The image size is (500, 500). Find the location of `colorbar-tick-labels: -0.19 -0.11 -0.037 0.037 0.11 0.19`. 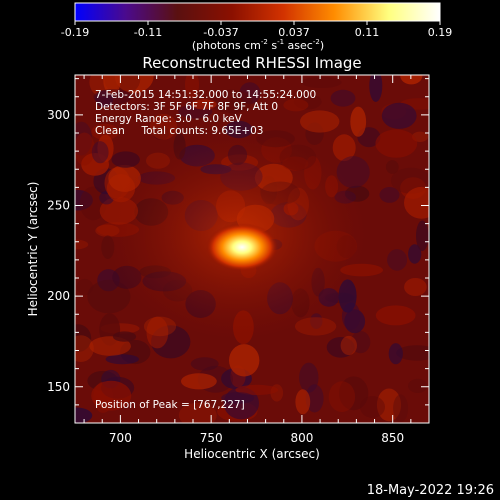

colorbar-tick-labels: -0.19 -0.11 -0.037 0.037 0.11 0.19 is located at coordinates (256, 32).